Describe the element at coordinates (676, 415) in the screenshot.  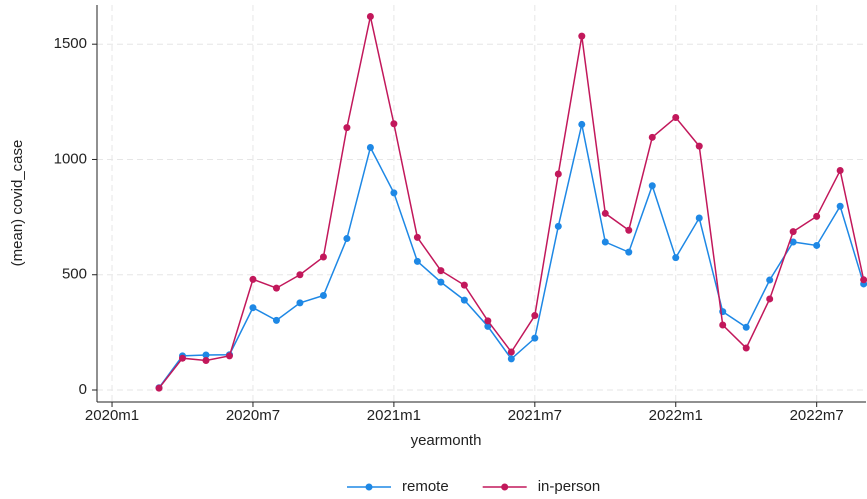
I see `x-tick-label: 2022m1` at that location.